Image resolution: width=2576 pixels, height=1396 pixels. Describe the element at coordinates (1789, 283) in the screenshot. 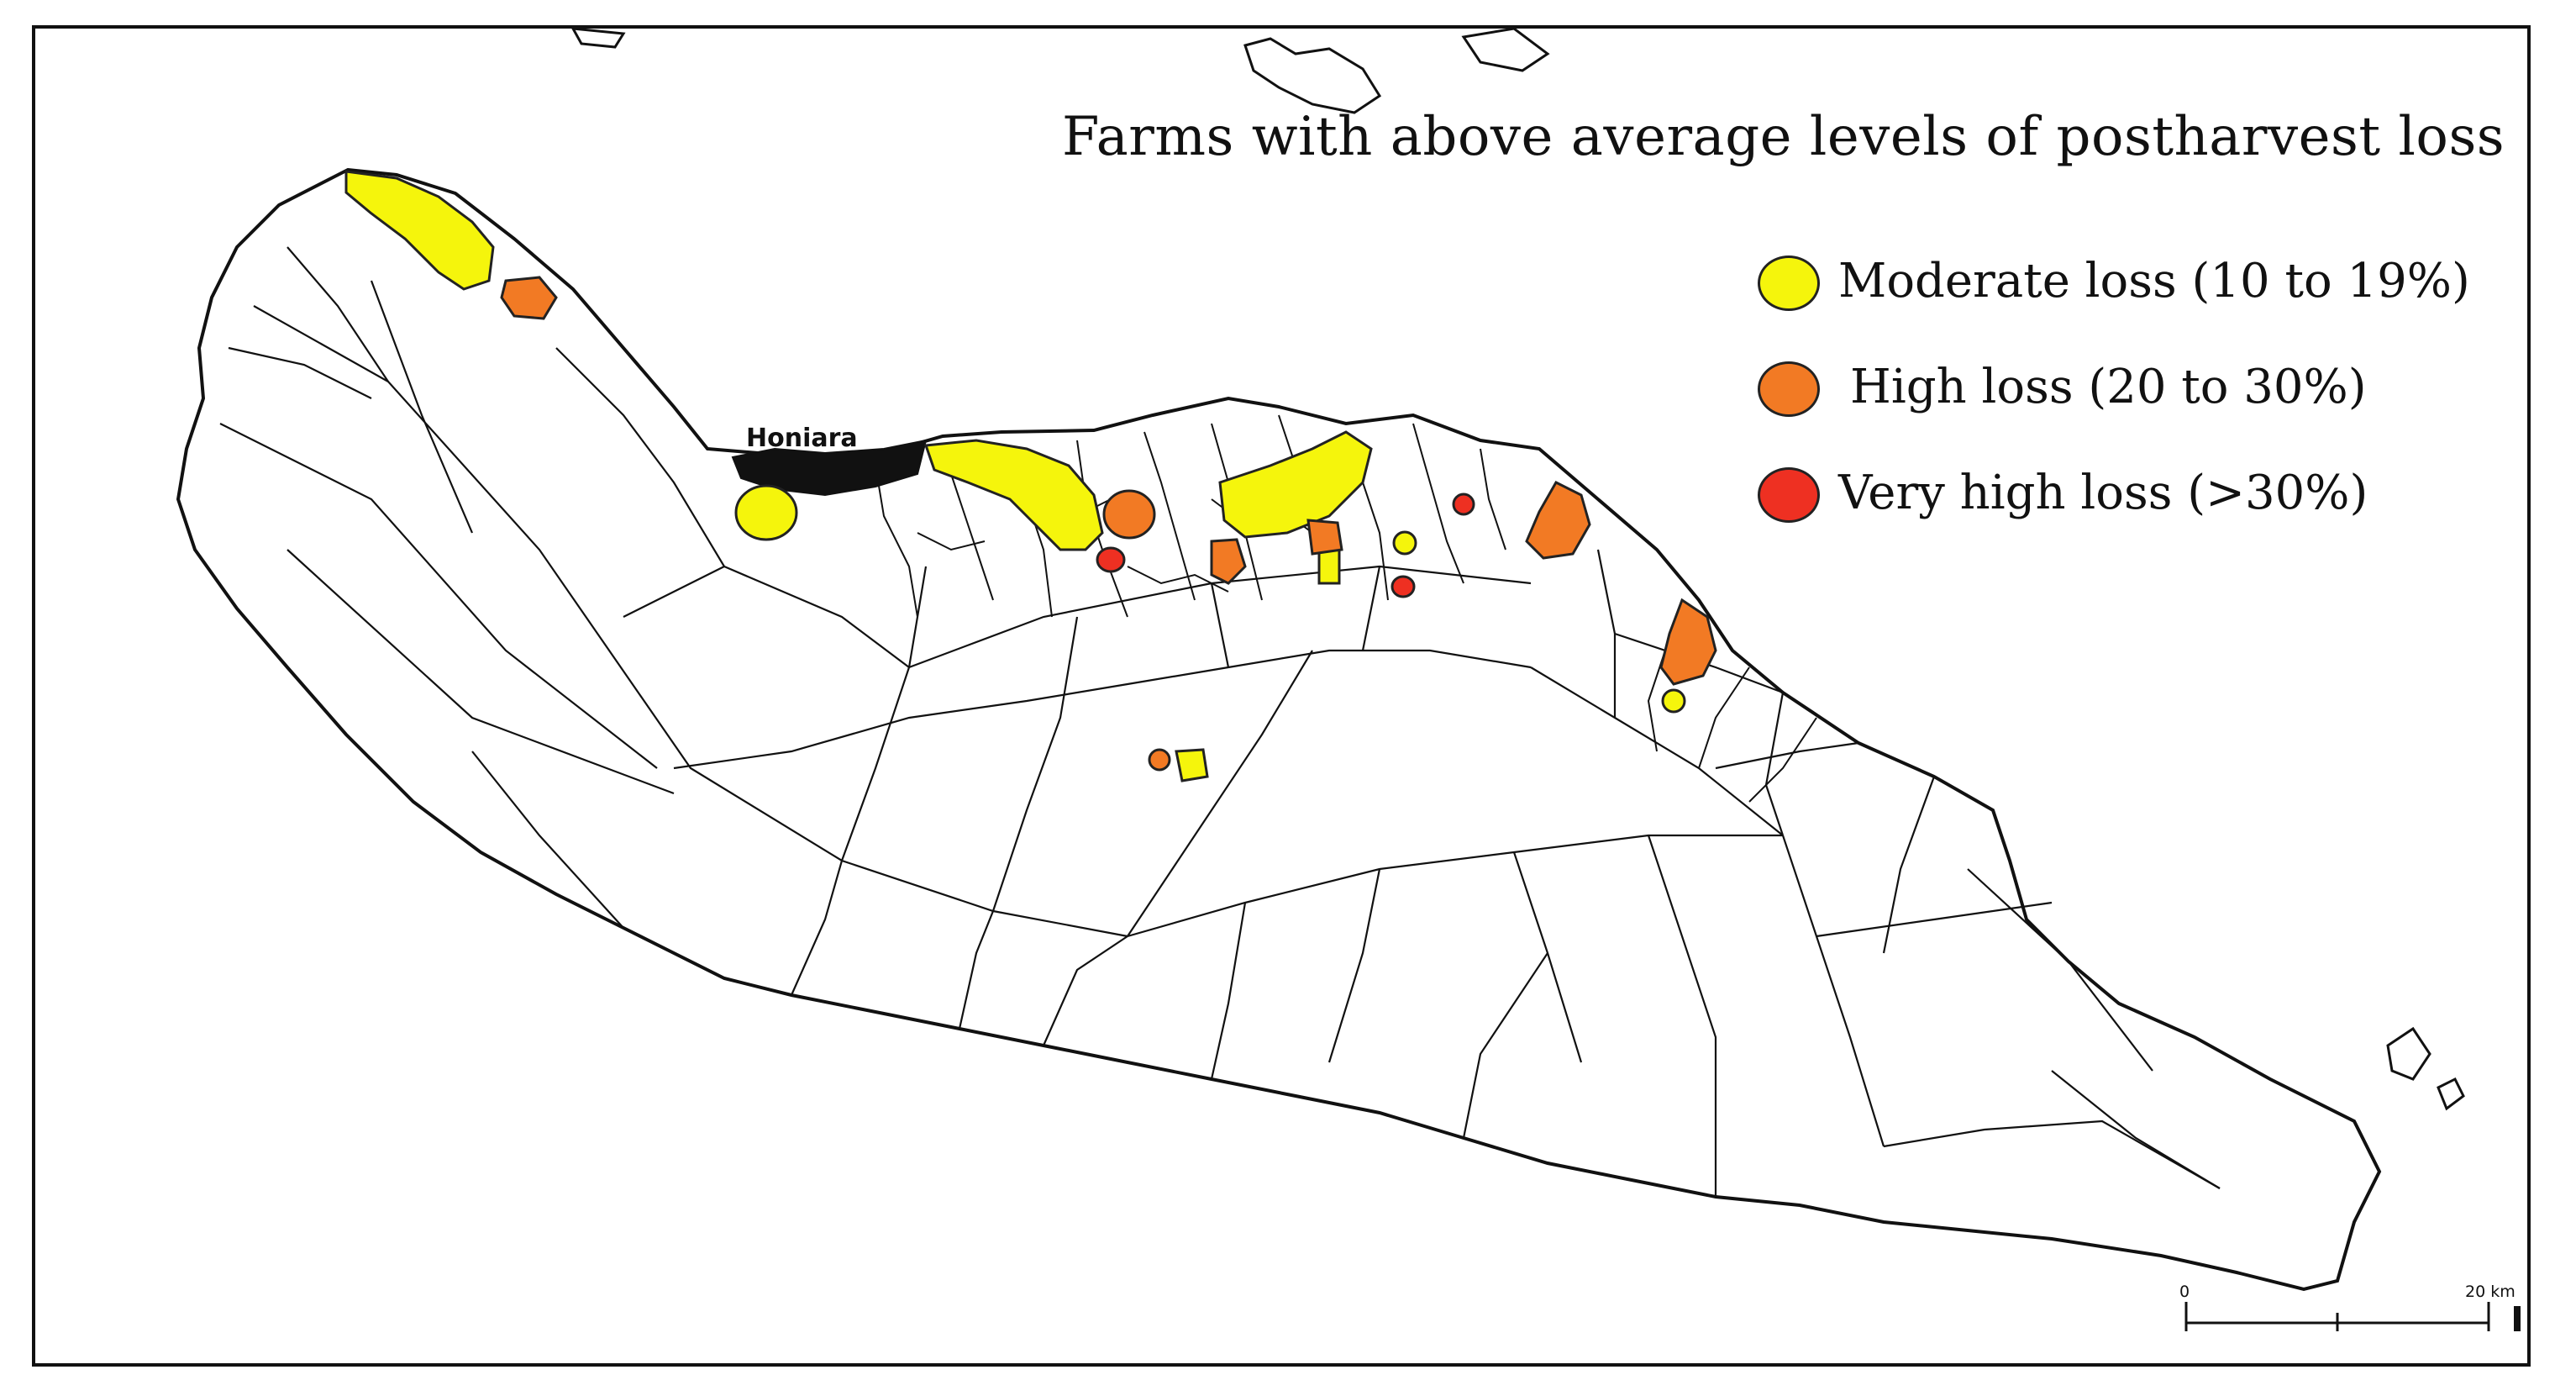

I see `moderate-loss-swatch` at that location.